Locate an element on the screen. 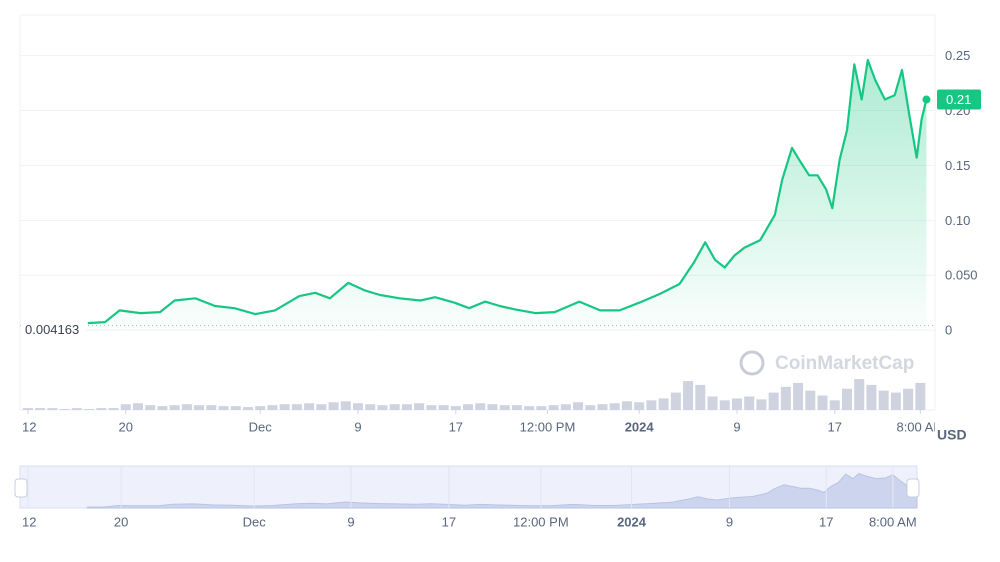  baseline-label-bg is located at coordinates (54, 330).